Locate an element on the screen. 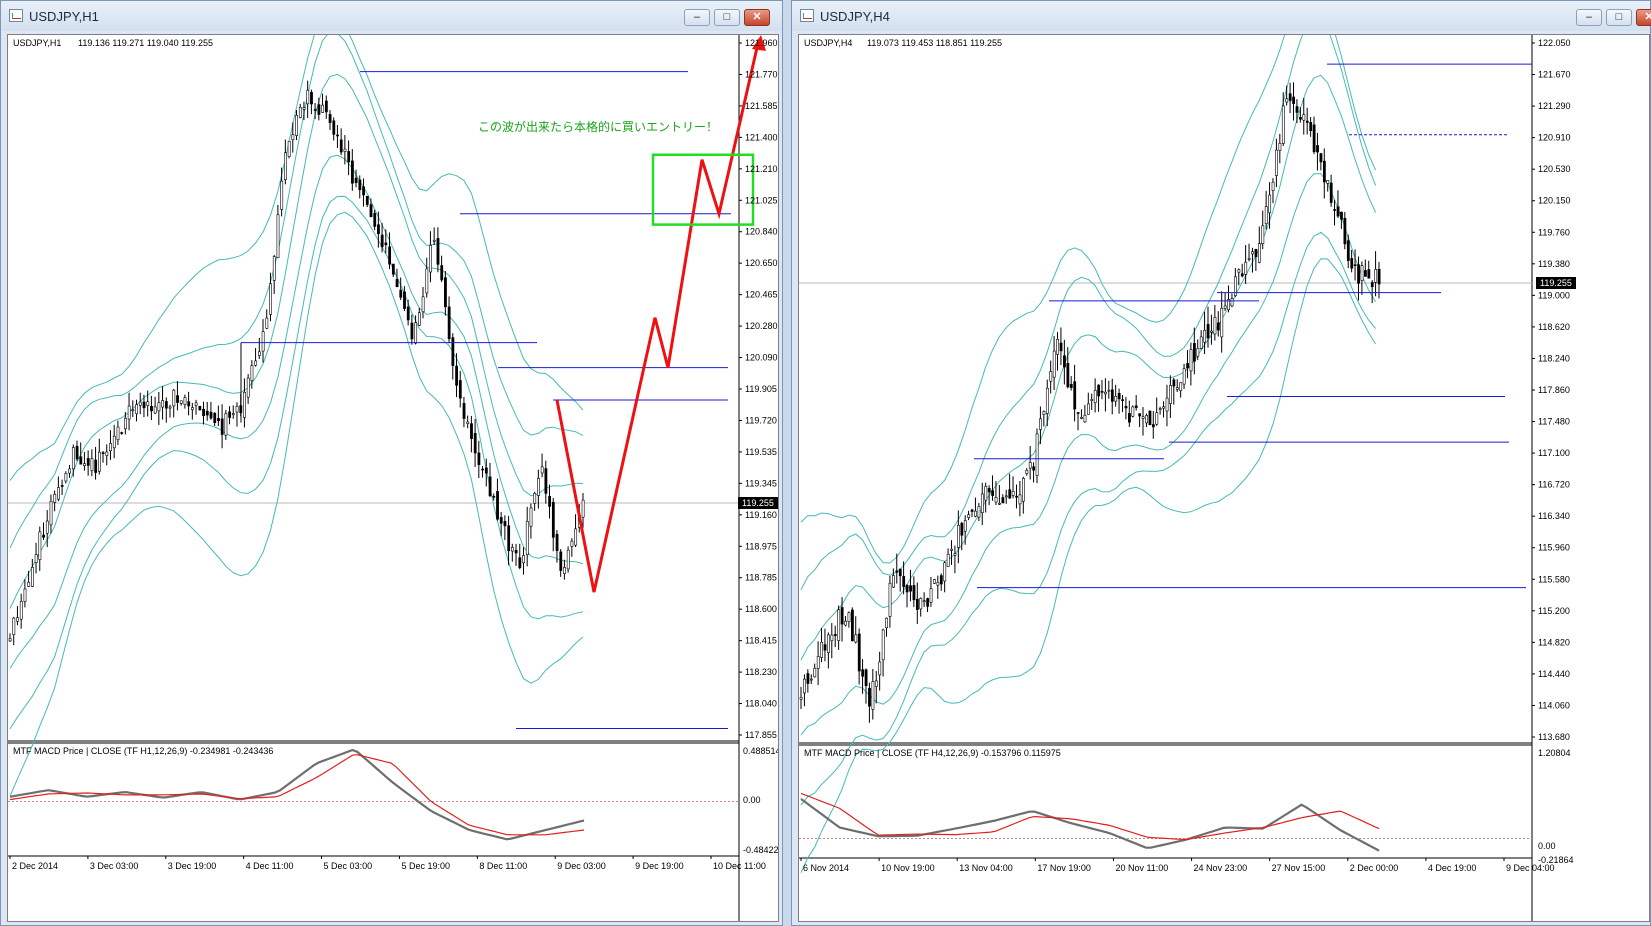  window-titlebar: USDJPY,H4 – □ ✕ is located at coordinates (1221, 16).